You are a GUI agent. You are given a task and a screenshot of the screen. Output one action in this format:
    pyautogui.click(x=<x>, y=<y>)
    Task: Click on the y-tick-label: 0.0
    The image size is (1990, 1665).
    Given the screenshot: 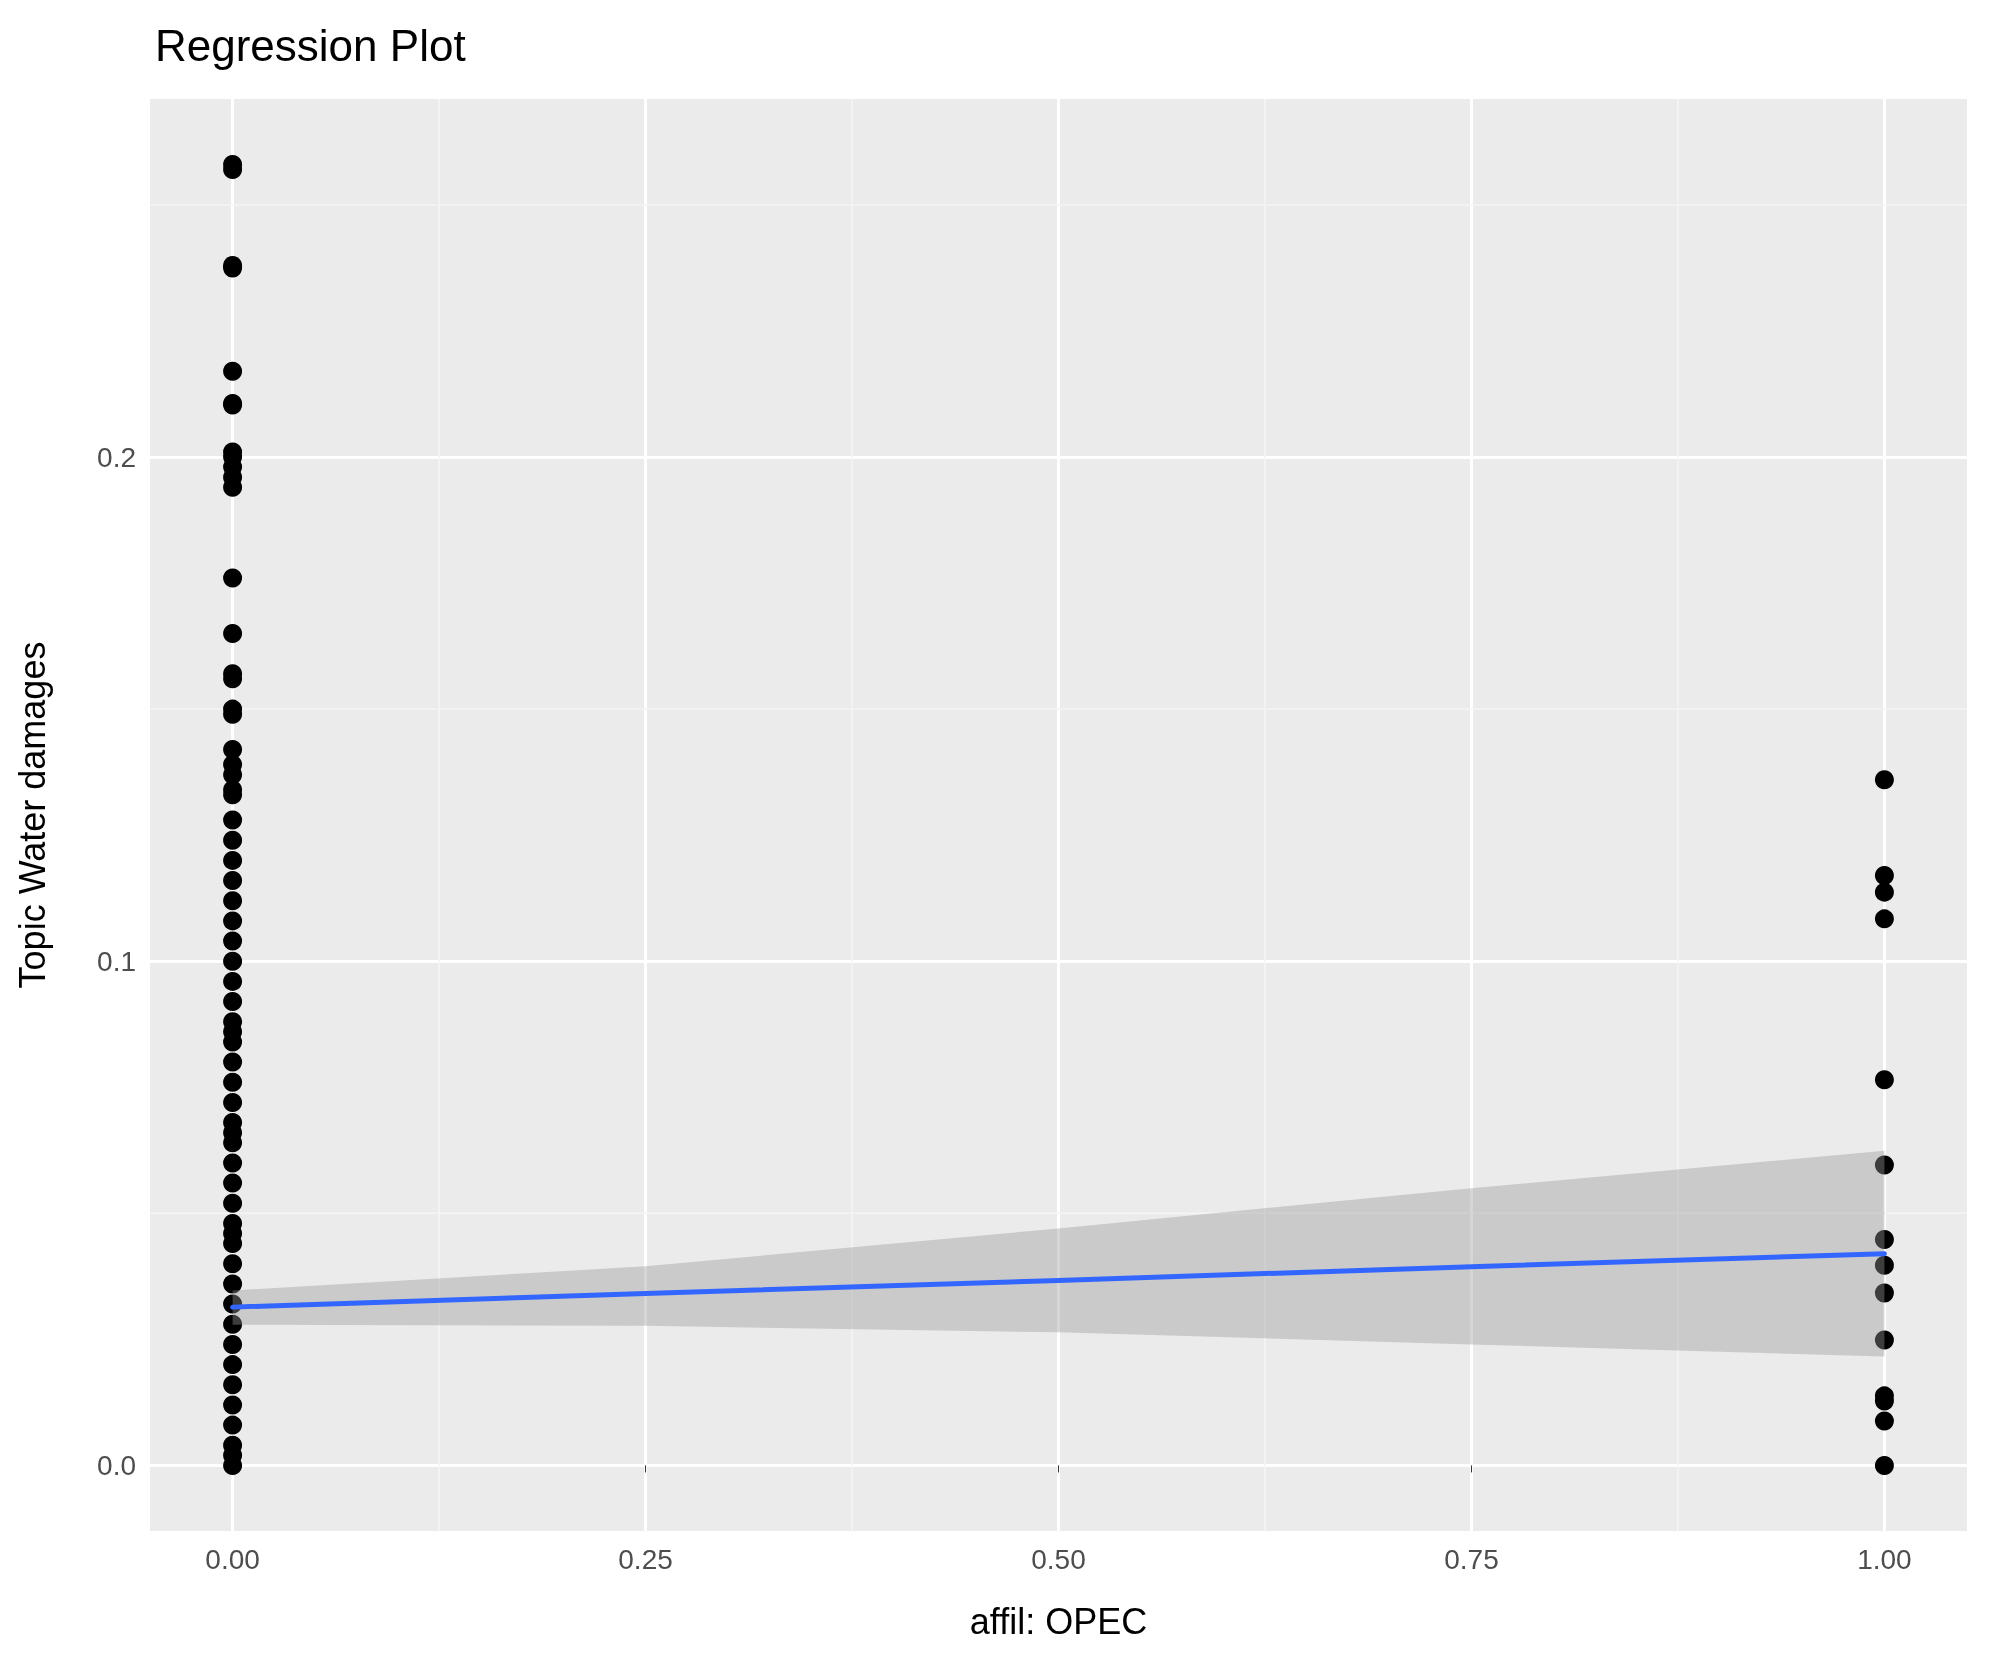 What is the action you would take?
    pyautogui.click(x=116, y=1465)
    